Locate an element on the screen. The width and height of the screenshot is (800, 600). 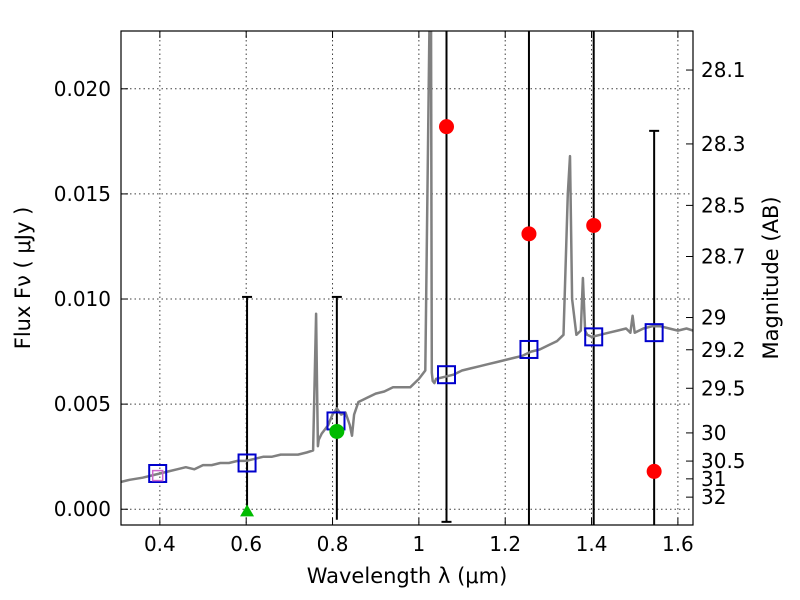
mag-tick-label: 30.5 is located at coordinates (723, 461).